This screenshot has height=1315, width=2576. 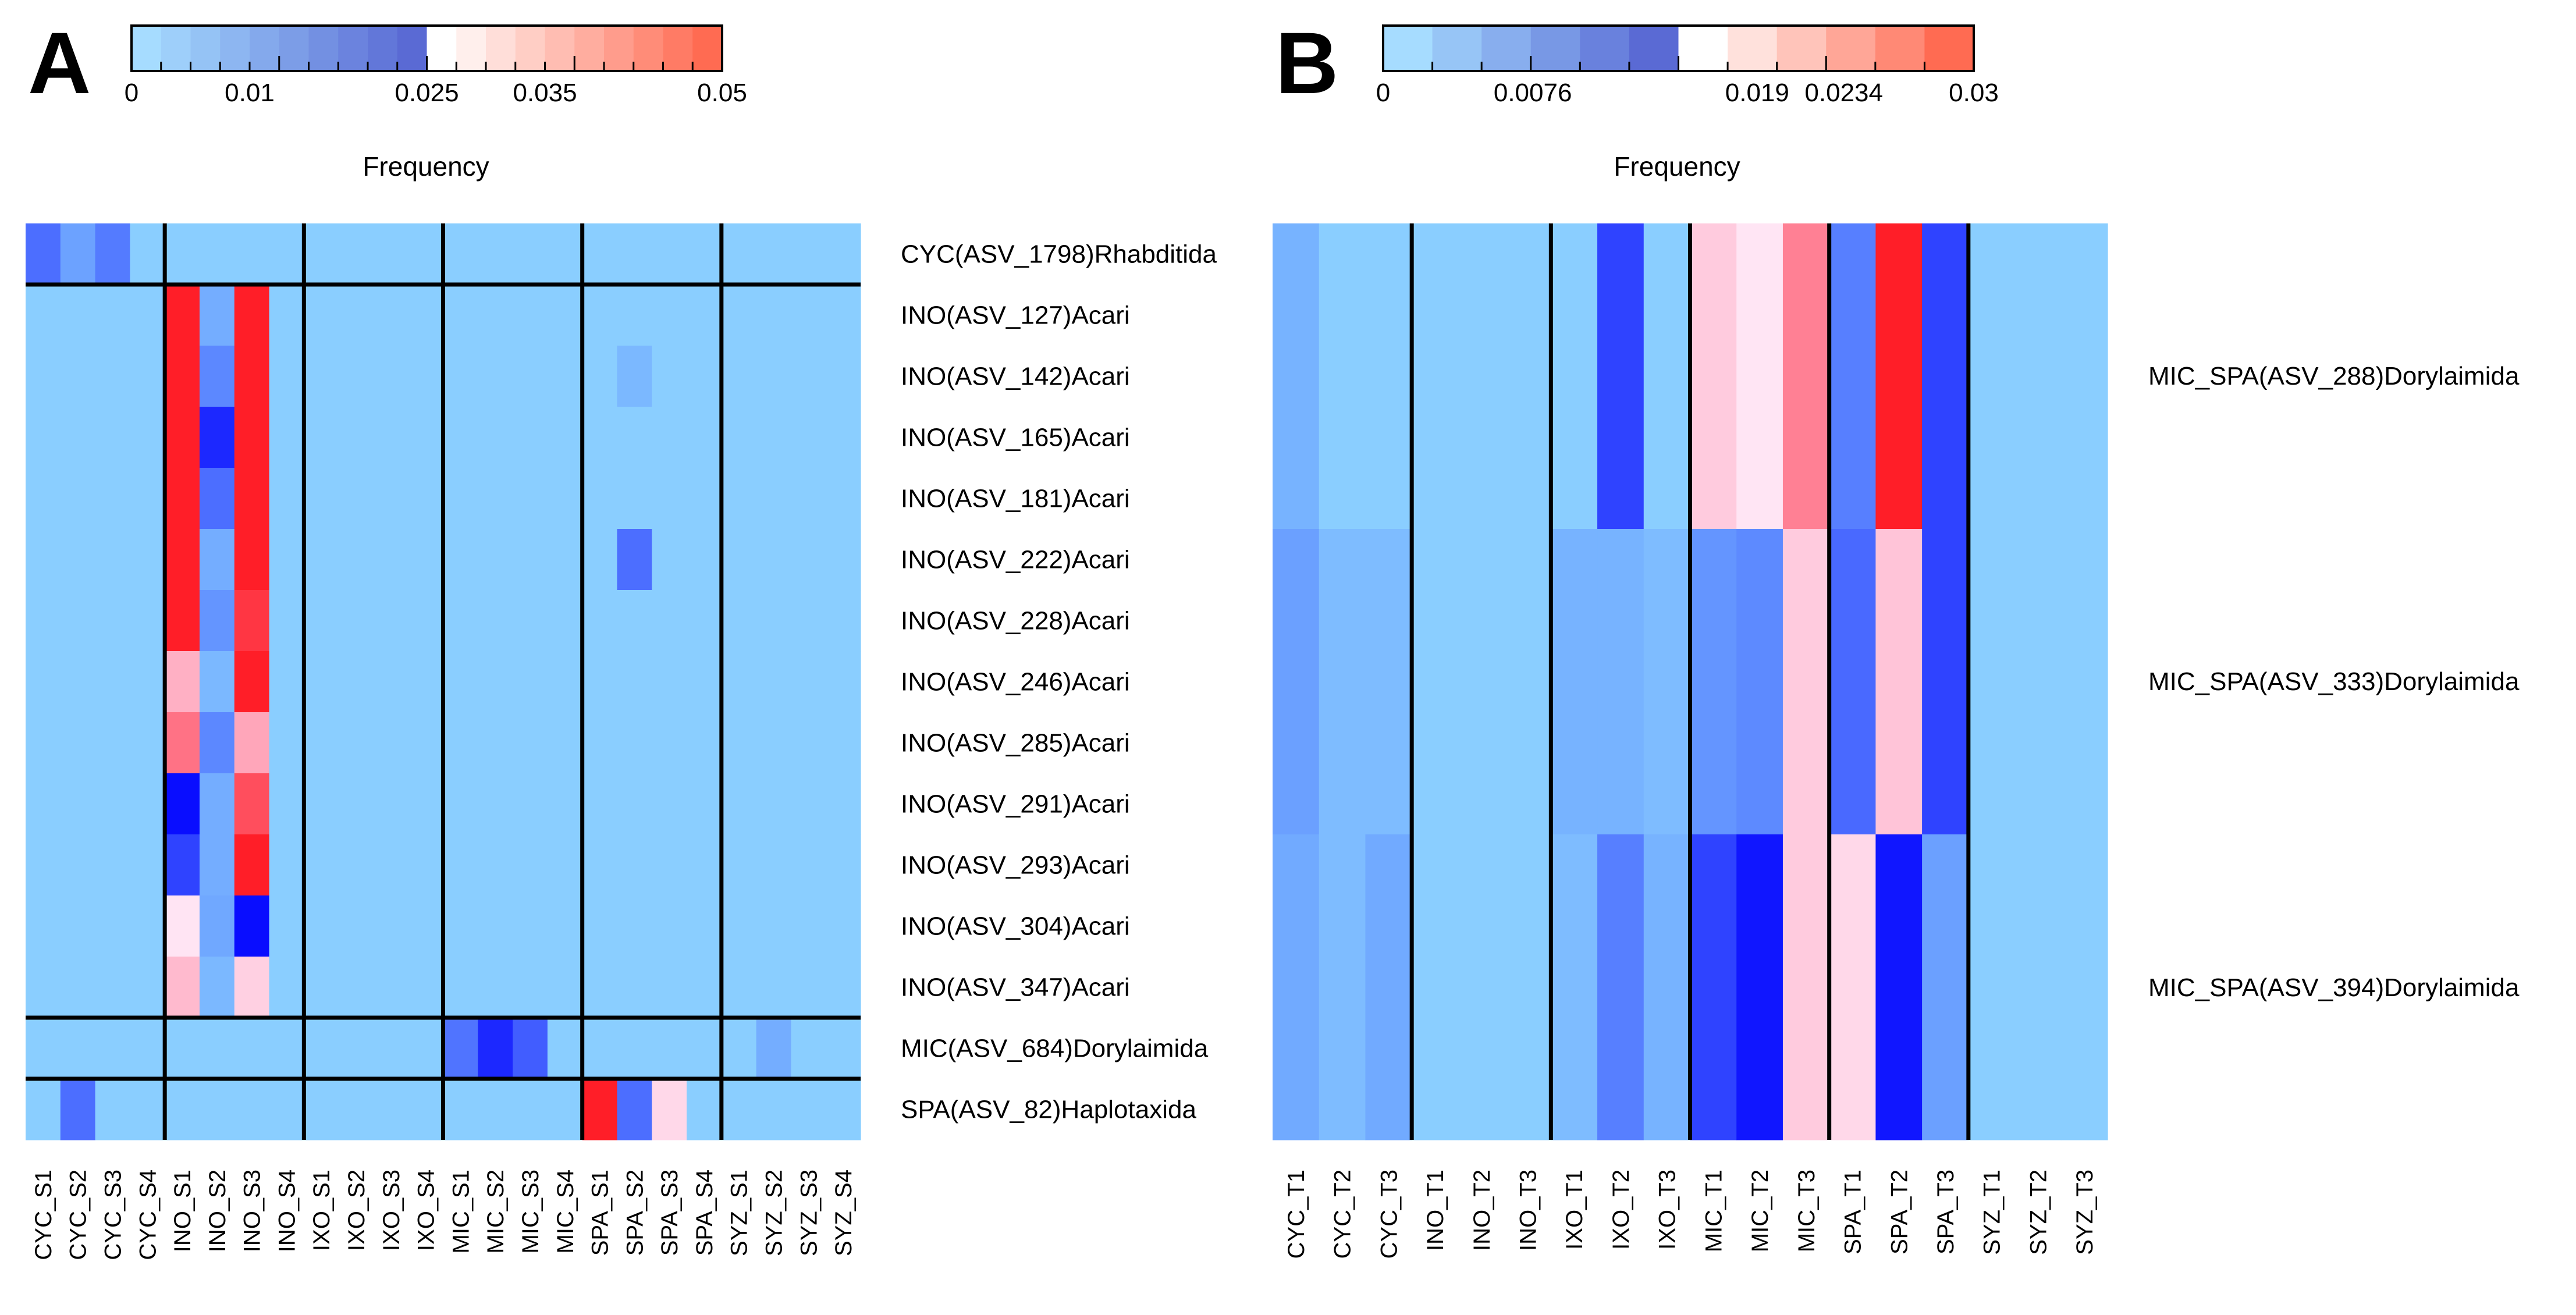 What do you see at coordinates (183, 1211) in the screenshot?
I see `column-label: INO_S1` at bounding box center [183, 1211].